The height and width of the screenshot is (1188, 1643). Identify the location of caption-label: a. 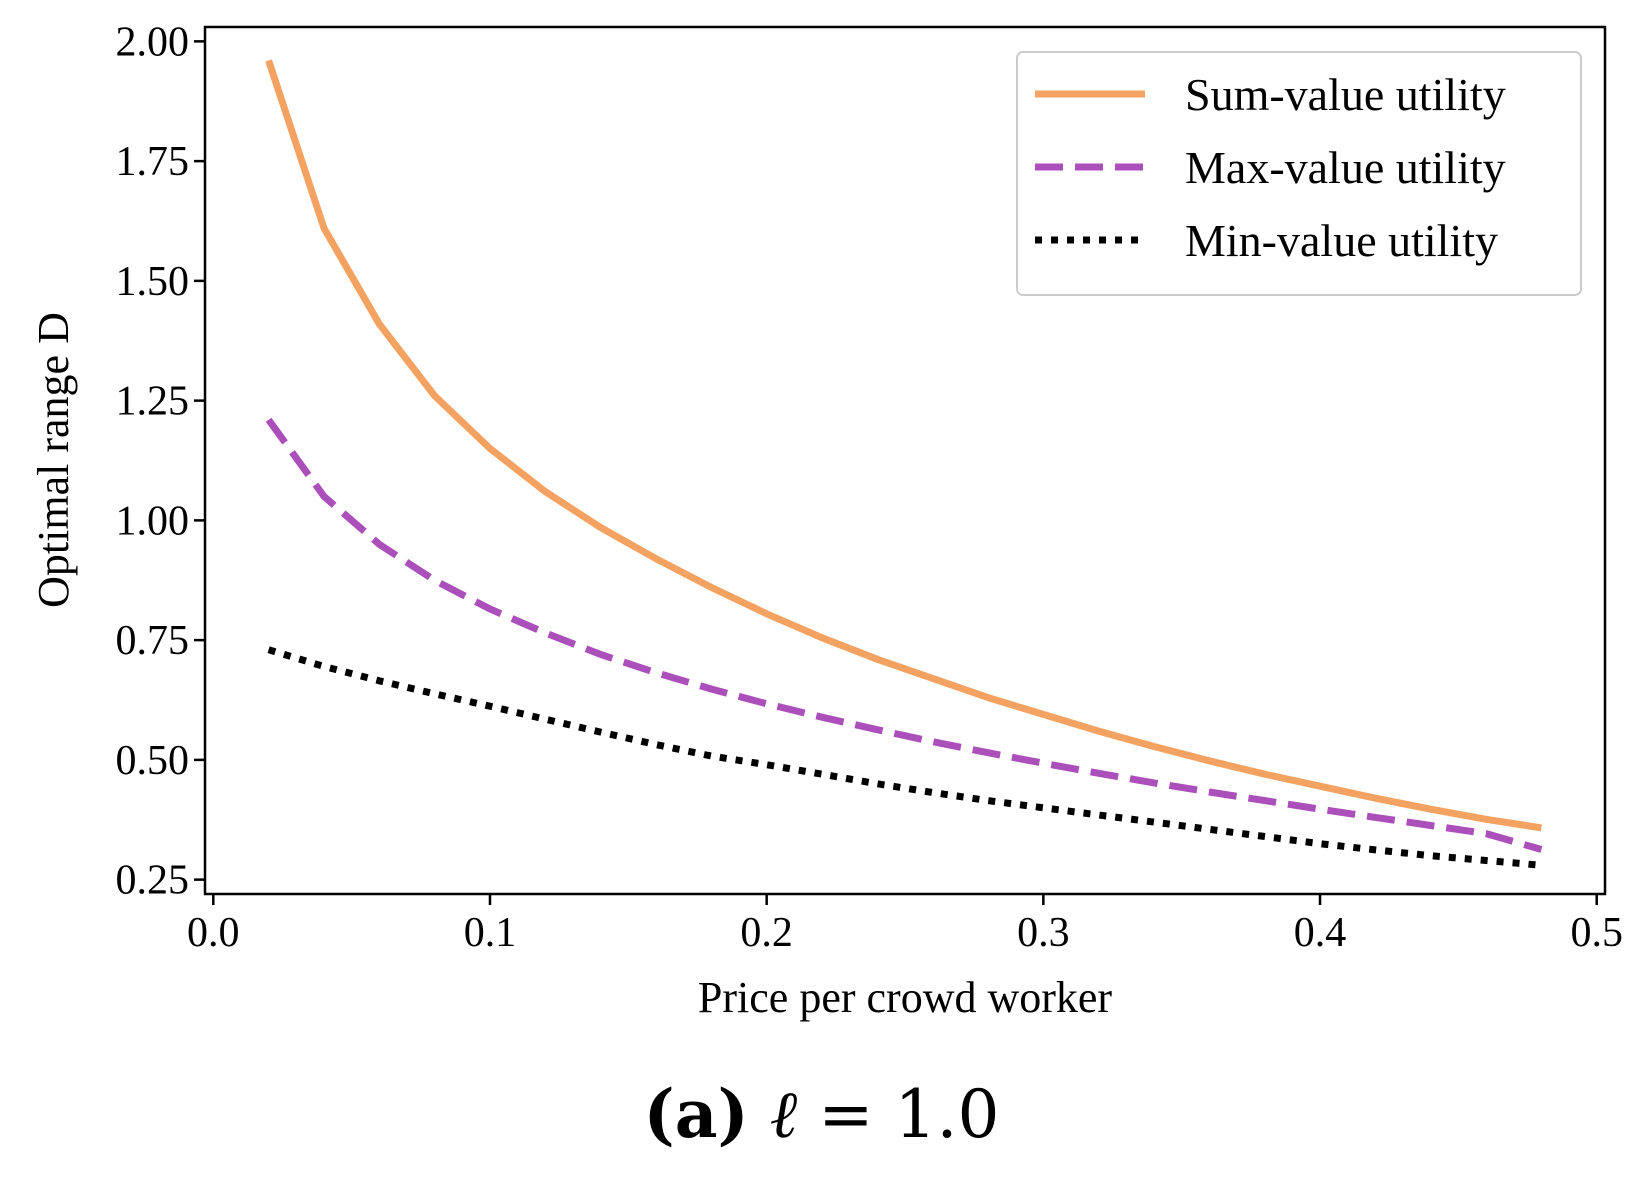
(696, 1114).